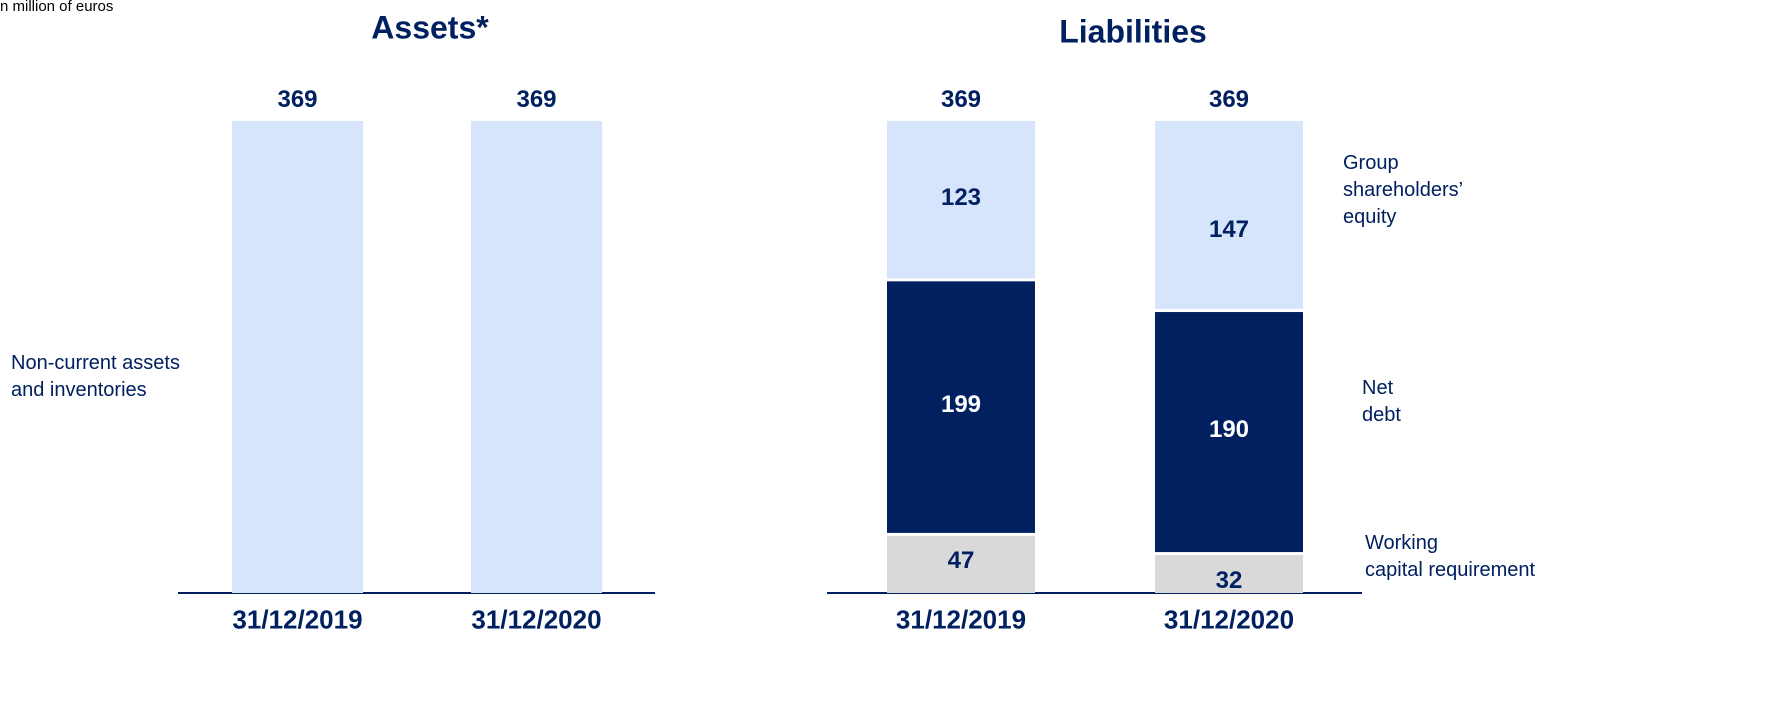 This screenshot has width=1787, height=721. I want to click on series-label: Working capital requirement, so click(1450, 556).